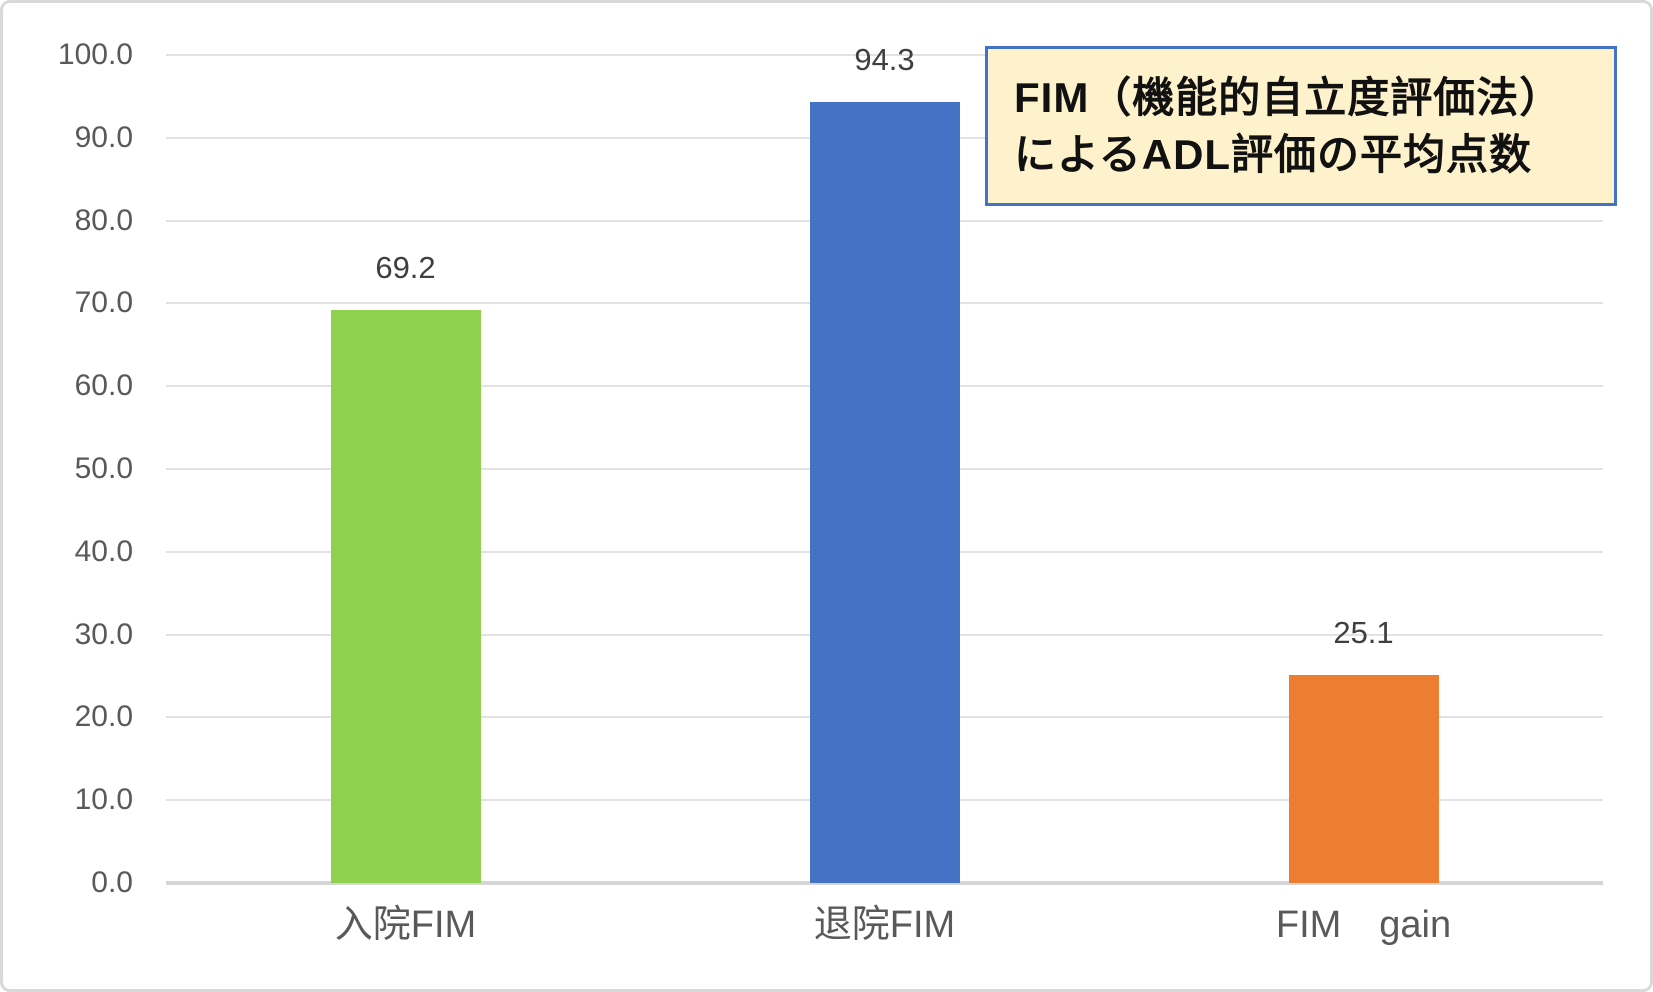 This screenshot has width=1653, height=992. I want to click on y-axis-tick-label: 30.0, so click(103, 634).